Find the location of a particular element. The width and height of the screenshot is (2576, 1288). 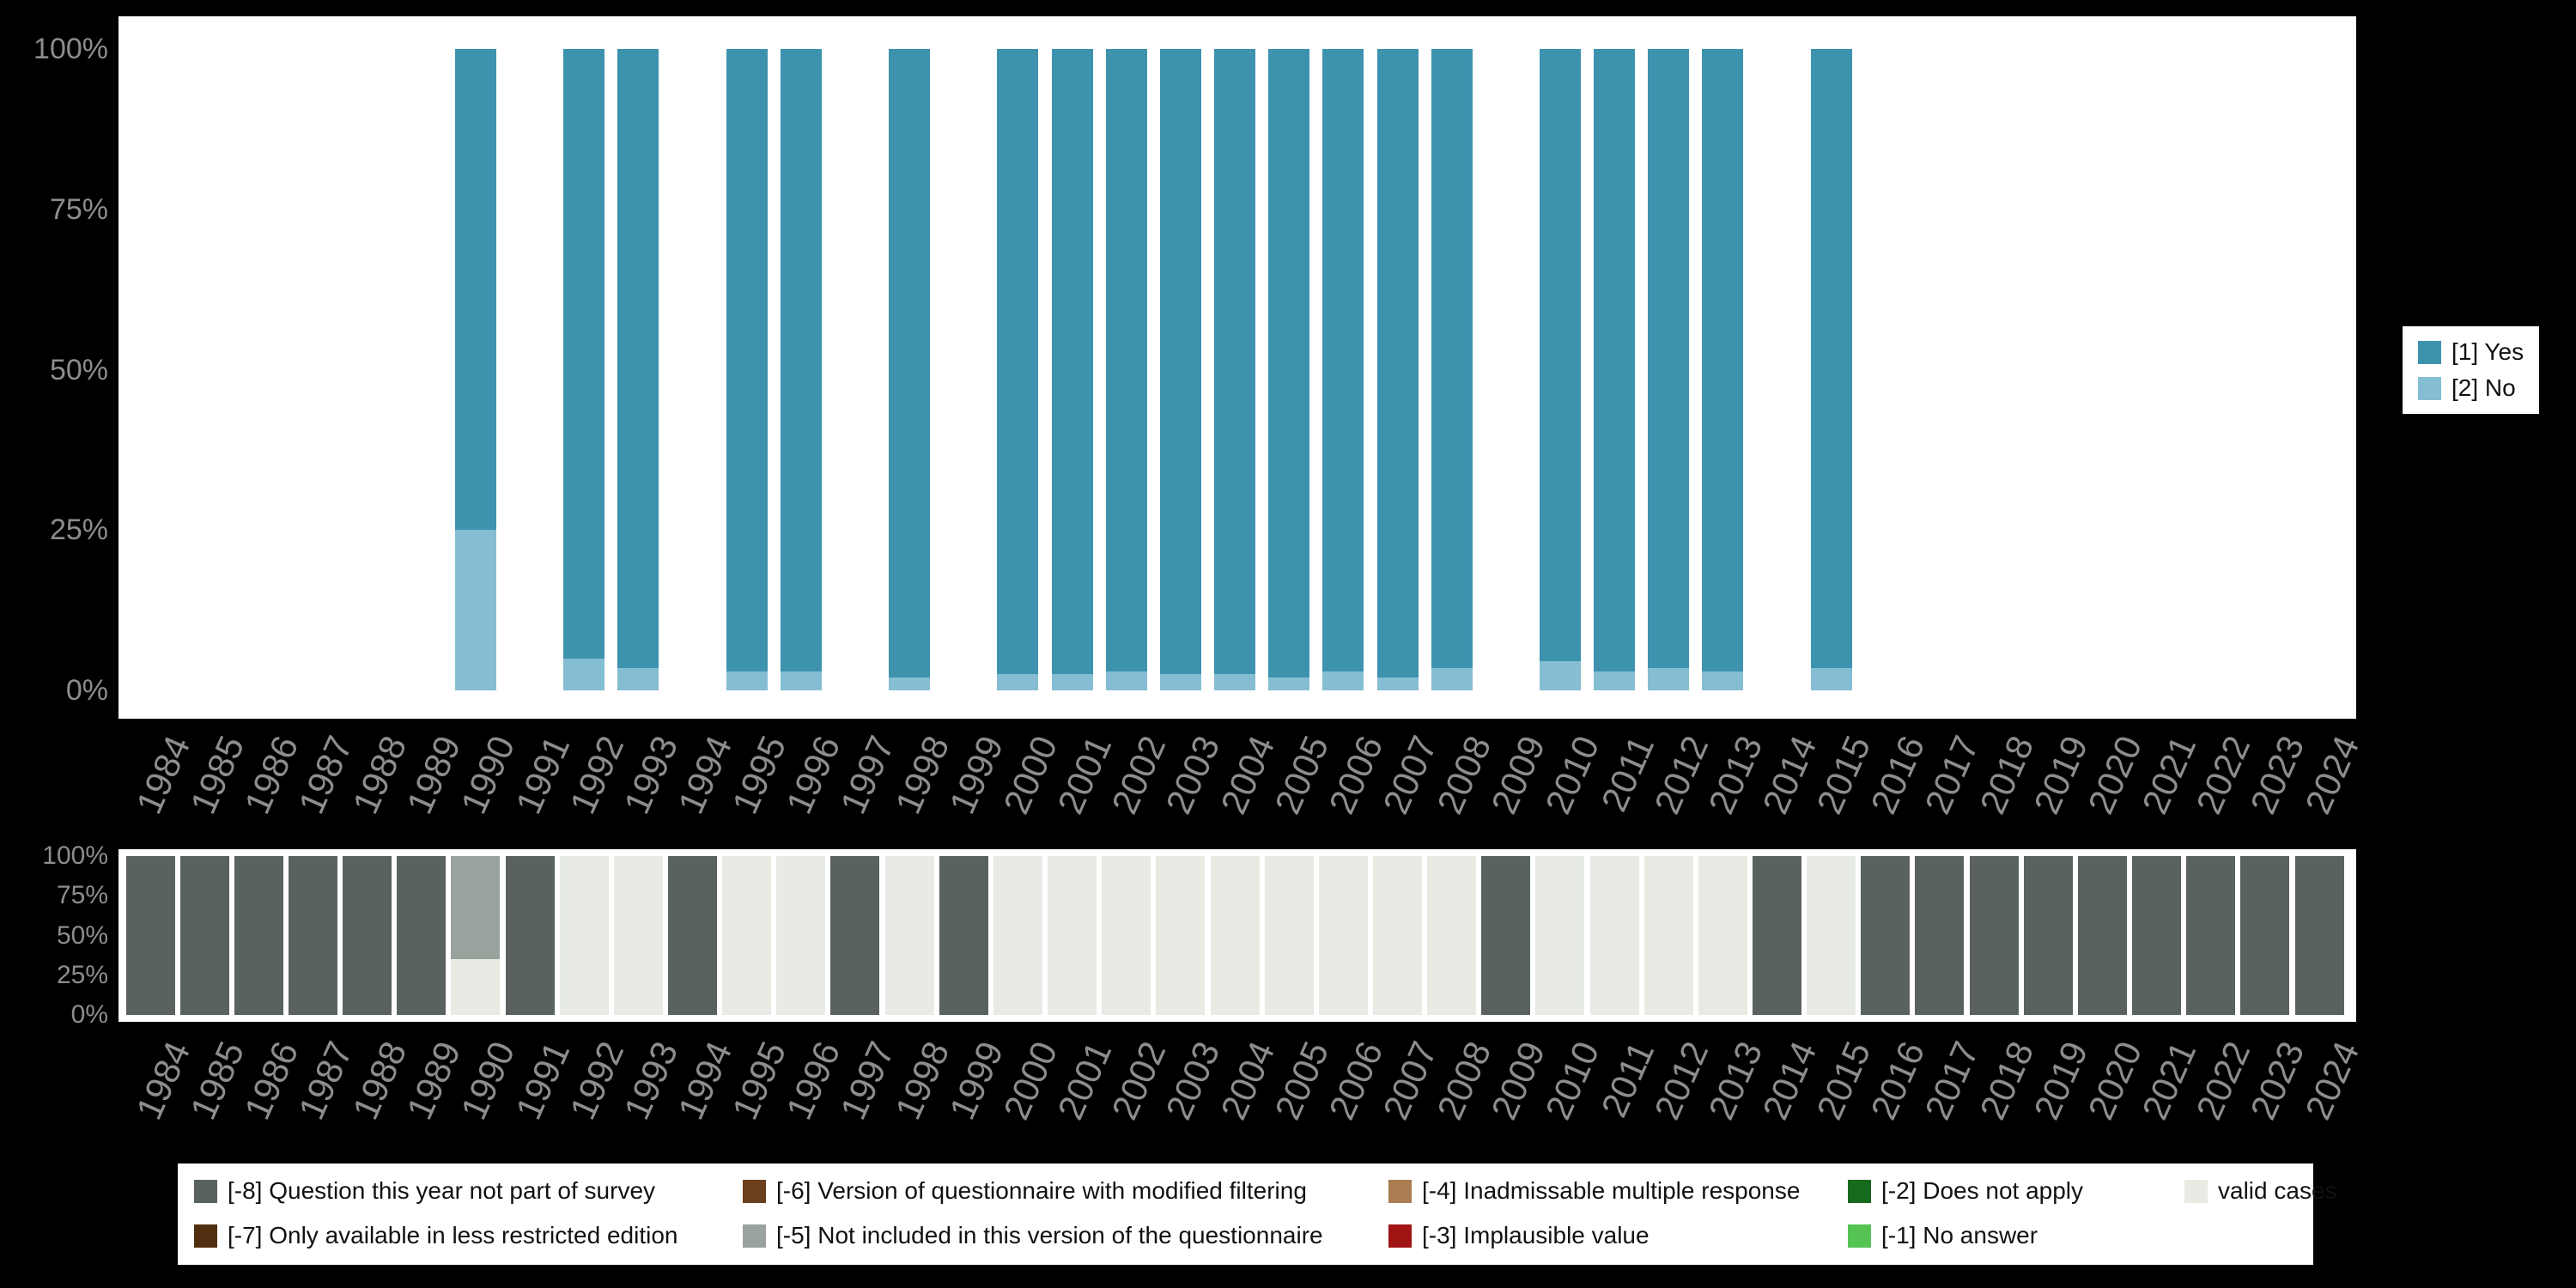

legend-label: valid cases is located at coordinates (2277, 1191).